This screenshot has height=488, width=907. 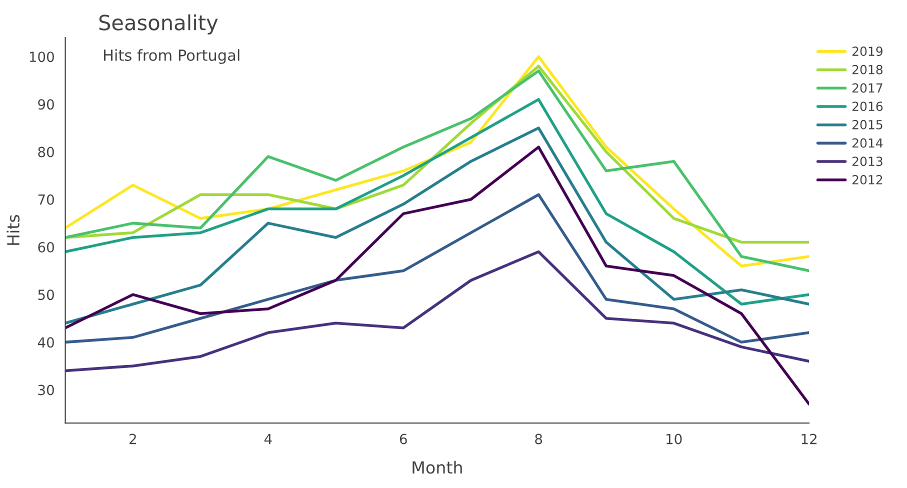 I want to click on y-tick-label: 80, so click(x=46, y=152).